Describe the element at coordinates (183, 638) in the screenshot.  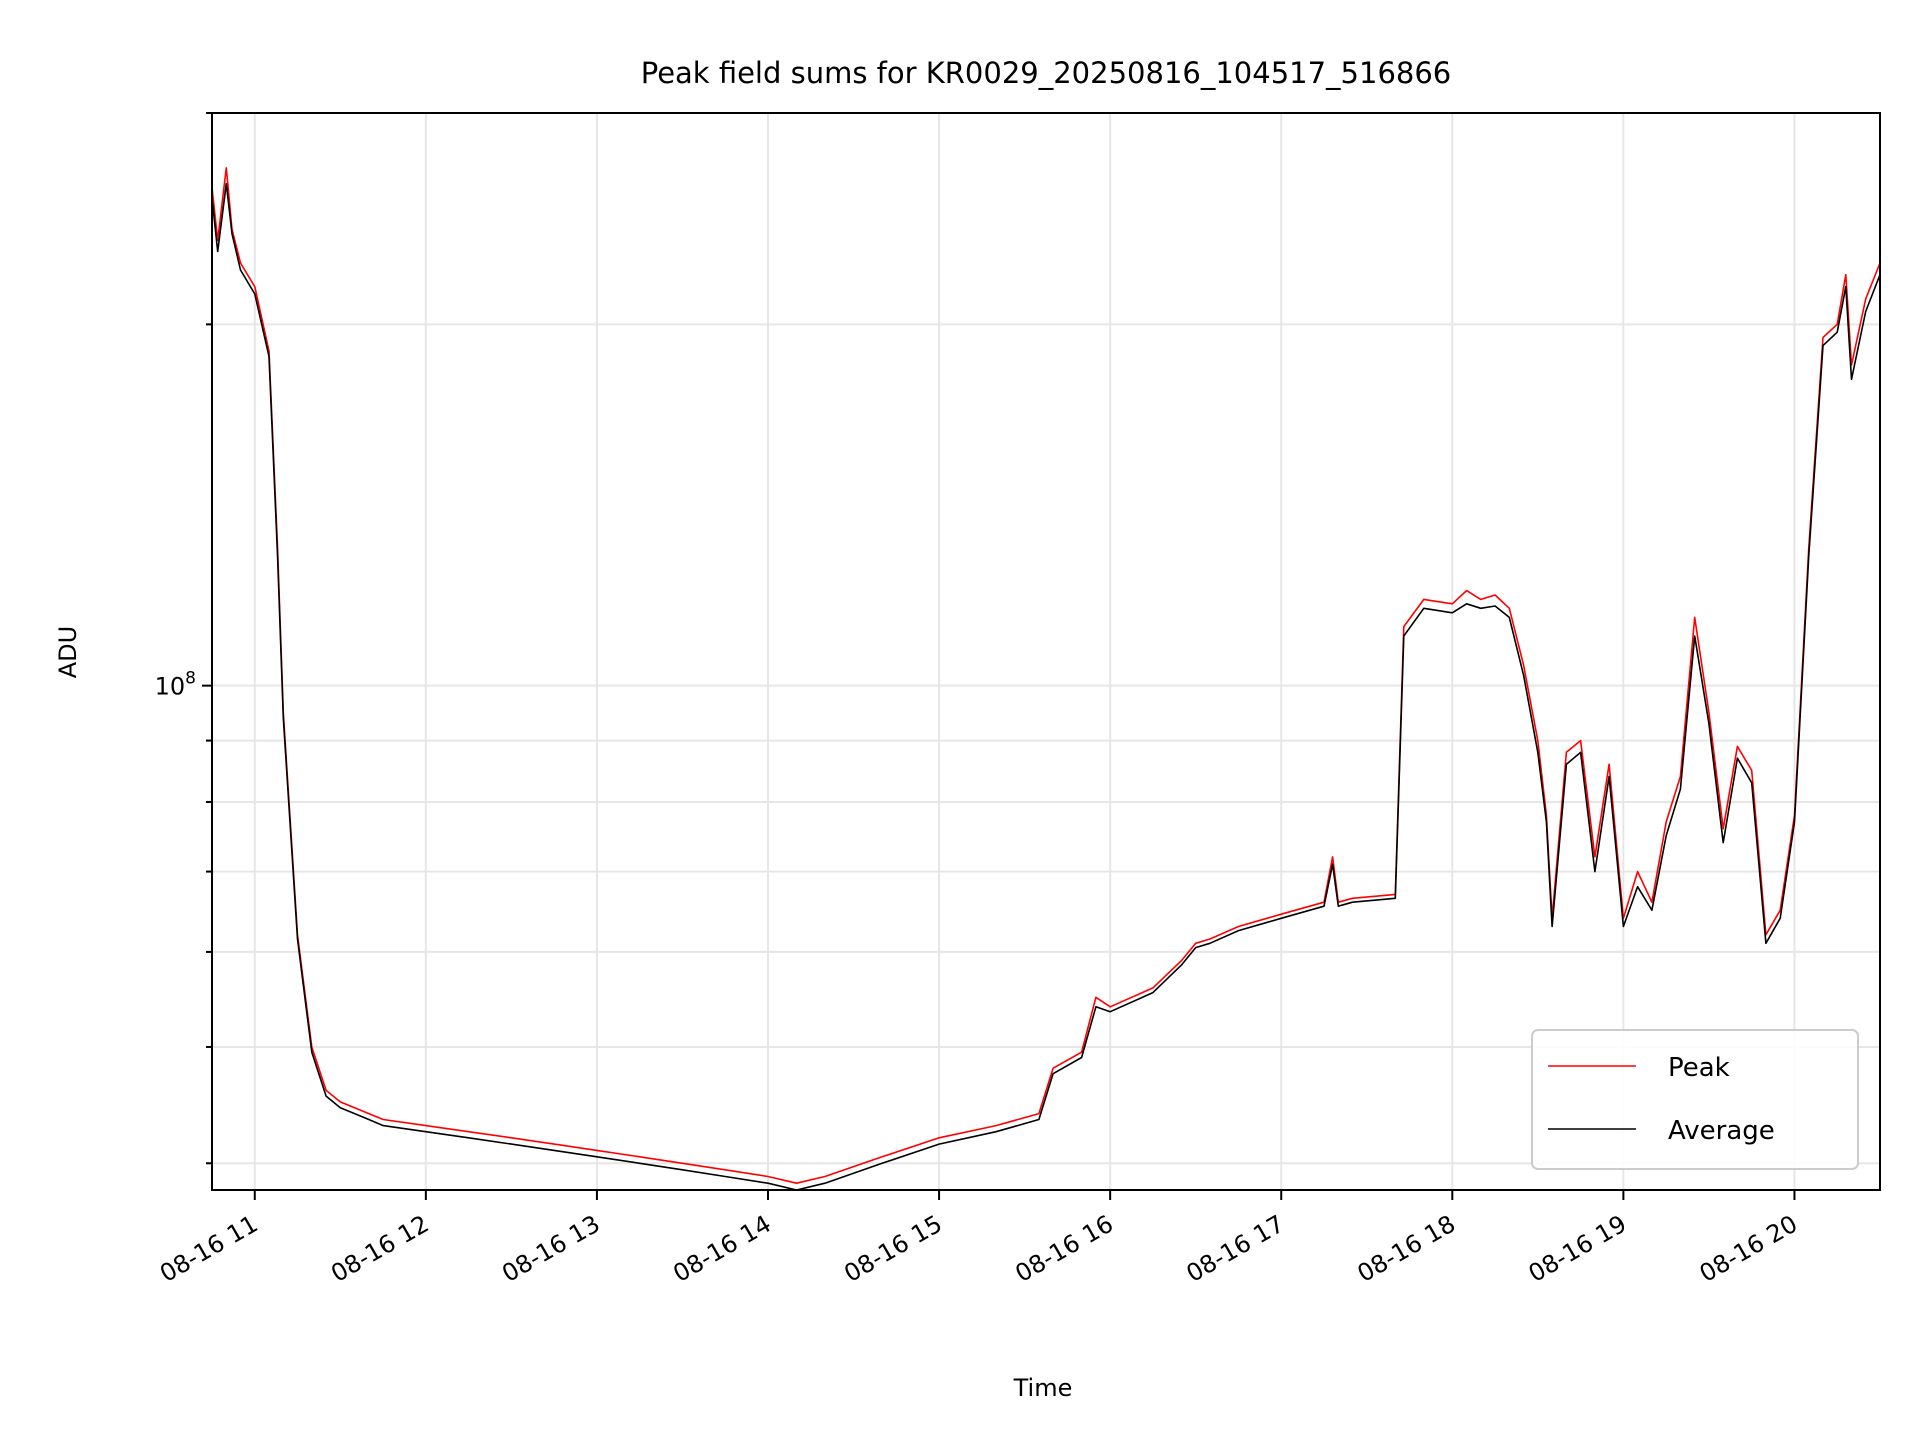
I see `y-axis-ticks: 108` at that location.